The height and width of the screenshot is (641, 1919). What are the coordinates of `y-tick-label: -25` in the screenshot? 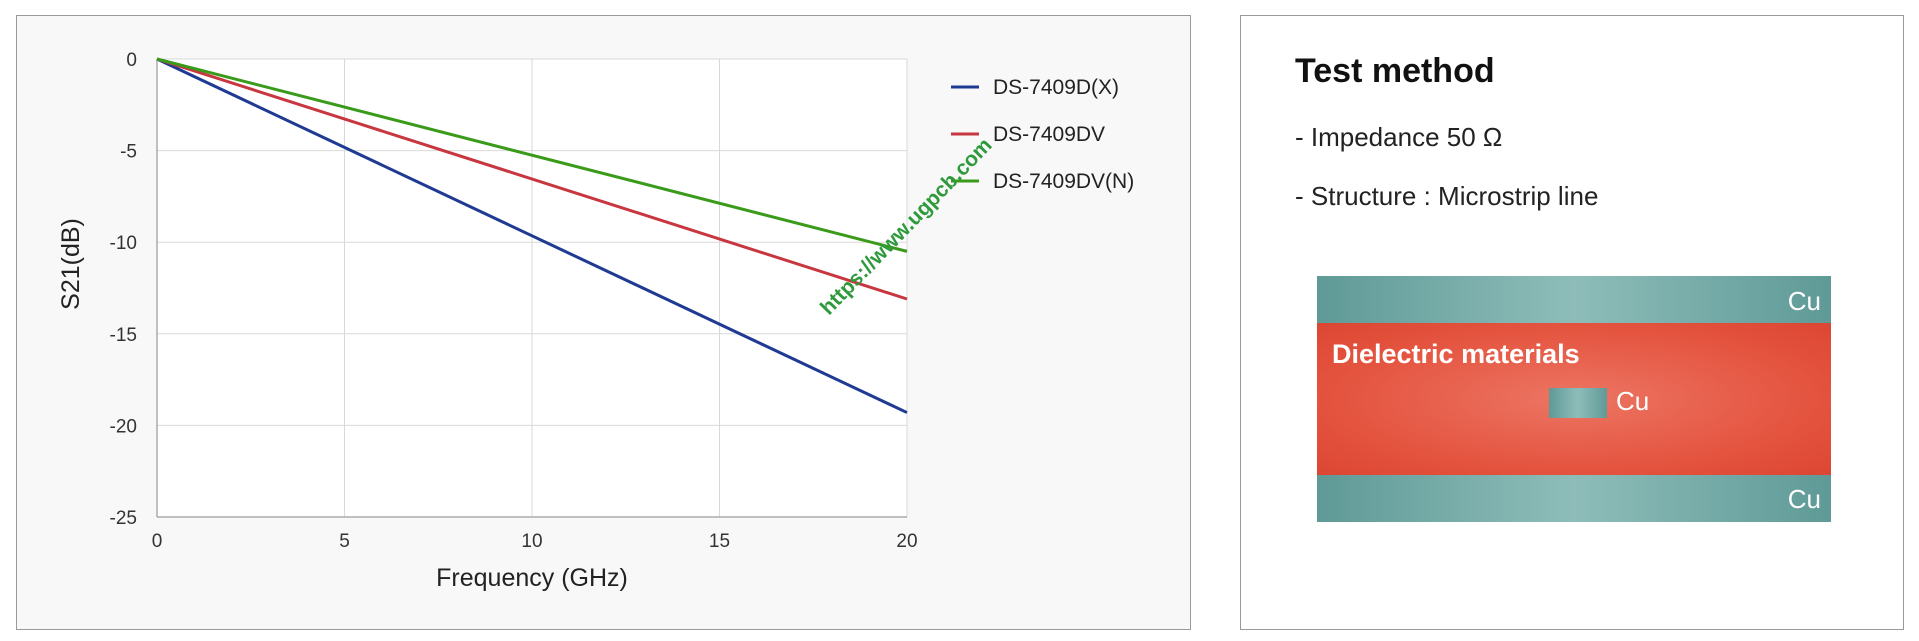 It's located at (123, 518).